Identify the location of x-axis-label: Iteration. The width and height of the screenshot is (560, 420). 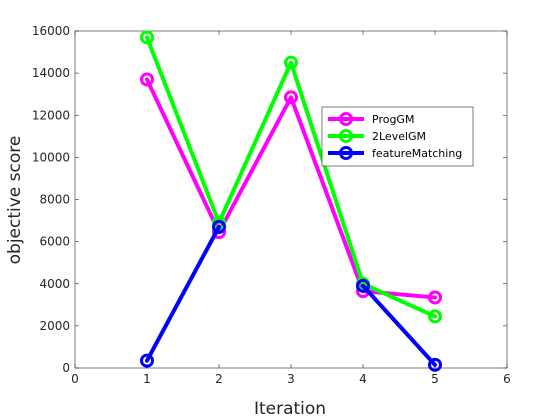
(290, 409).